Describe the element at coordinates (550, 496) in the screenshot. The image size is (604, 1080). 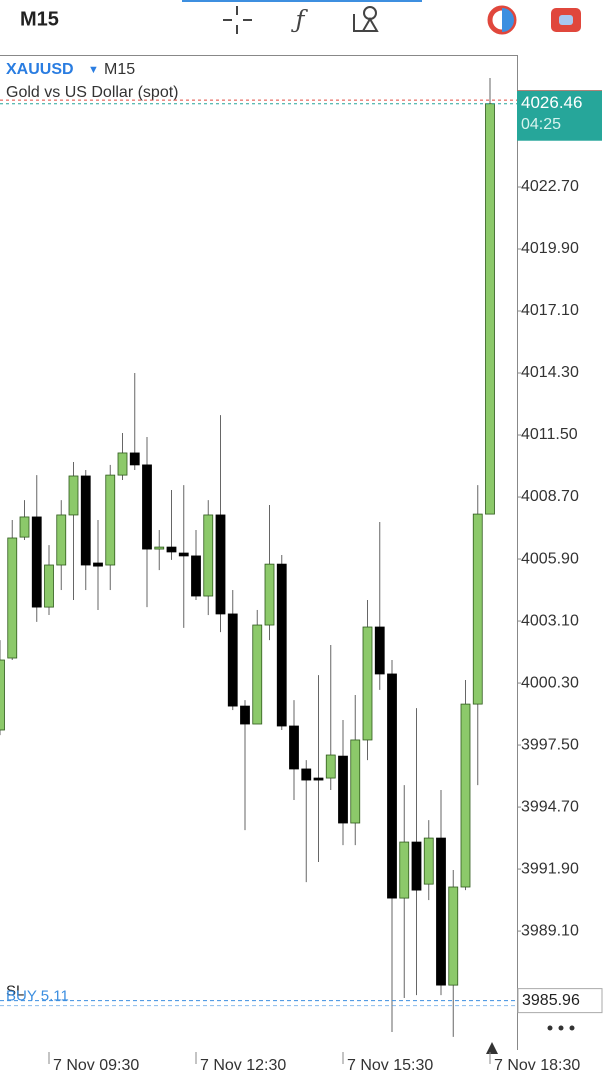
I see `y-tick-label: 4008.70` at that location.